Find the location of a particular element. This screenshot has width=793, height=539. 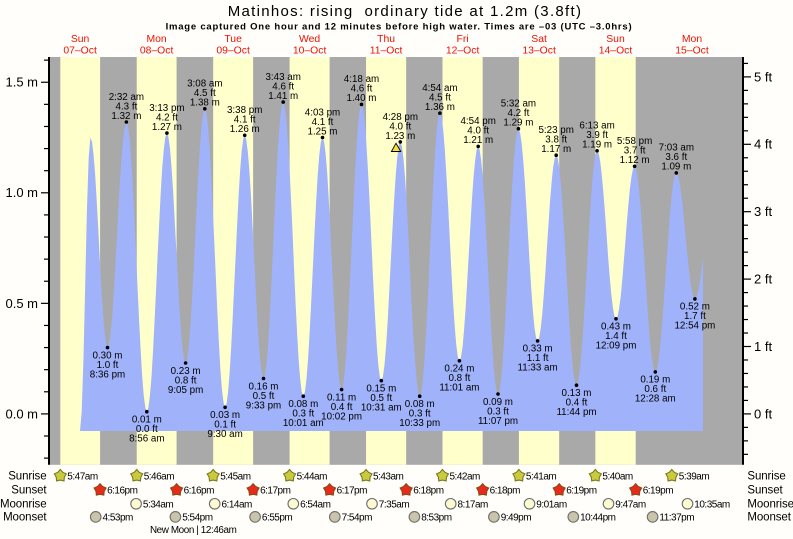

svg-text: 3:38 pm is located at coordinates (244, 110).